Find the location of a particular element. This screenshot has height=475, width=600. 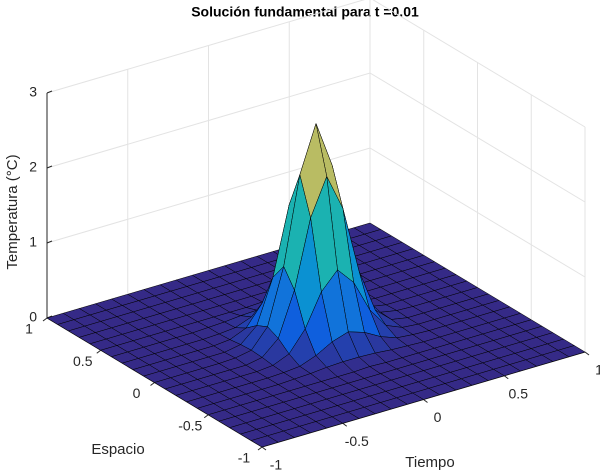

chart-title: Solución fundamental para t =0.01 is located at coordinates (305, 12).